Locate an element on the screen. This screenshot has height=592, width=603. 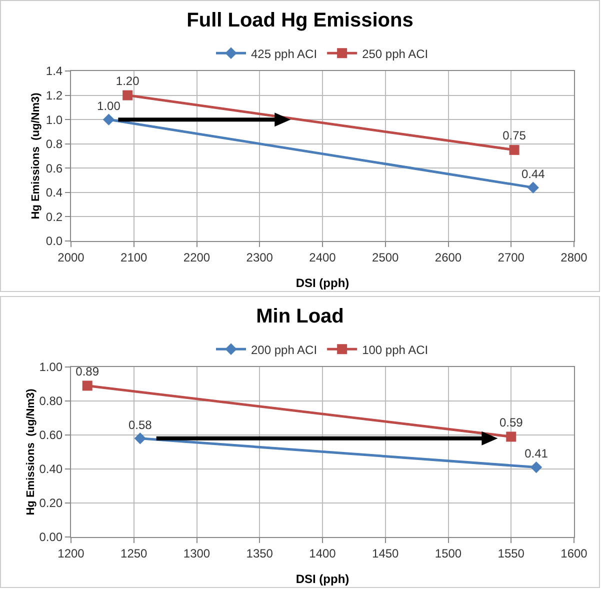
x-tick-label: 1200 is located at coordinates (71, 553).